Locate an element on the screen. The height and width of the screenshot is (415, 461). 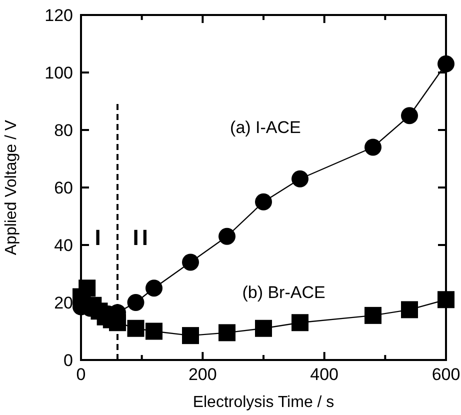
x-tick-label: 600 is located at coordinates (446, 374).